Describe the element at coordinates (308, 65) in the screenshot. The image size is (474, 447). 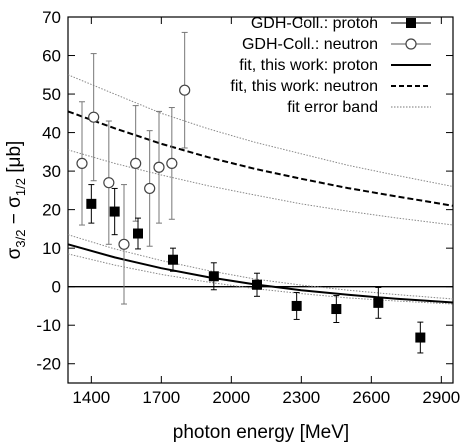
I see `legend-label-proton-fit: fit, this work: proton` at that location.